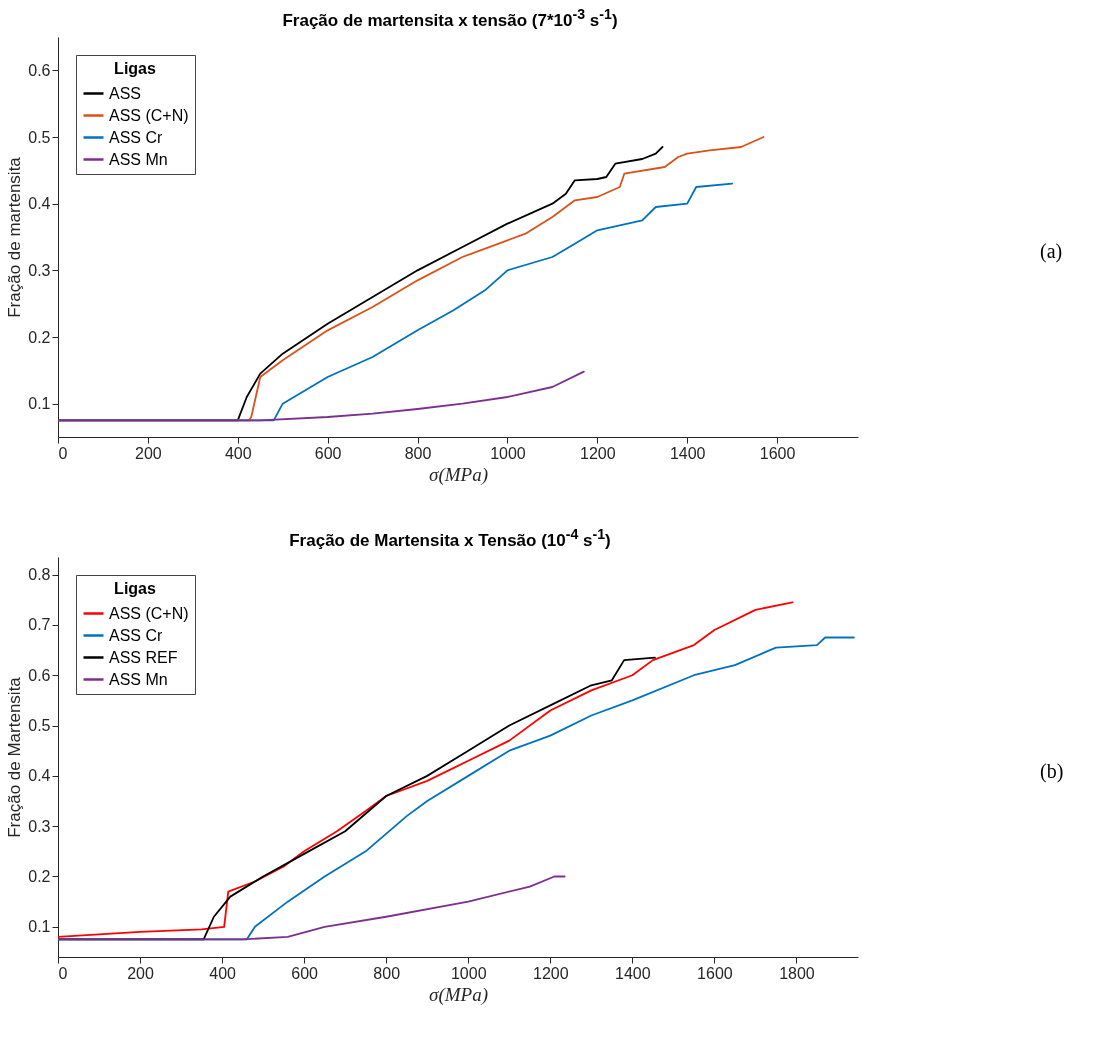 The image size is (1098, 1054). I want to click on text: (a), so click(1051, 251).